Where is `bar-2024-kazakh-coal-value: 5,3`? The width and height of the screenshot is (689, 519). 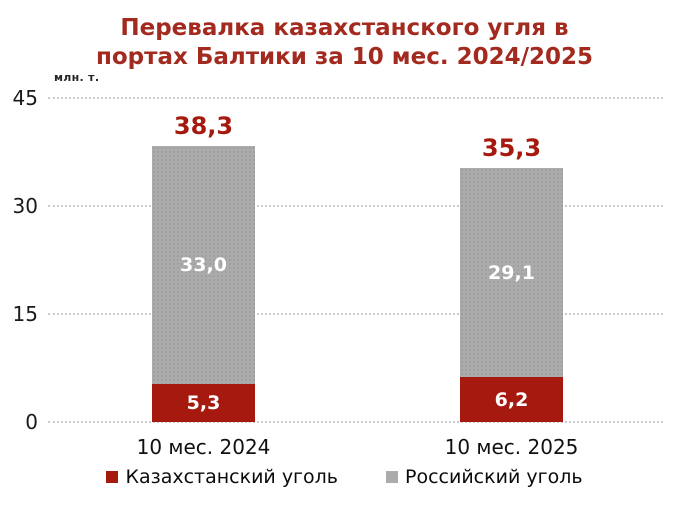 bar-2024-kazakh-coal-value: 5,3 is located at coordinates (203, 402).